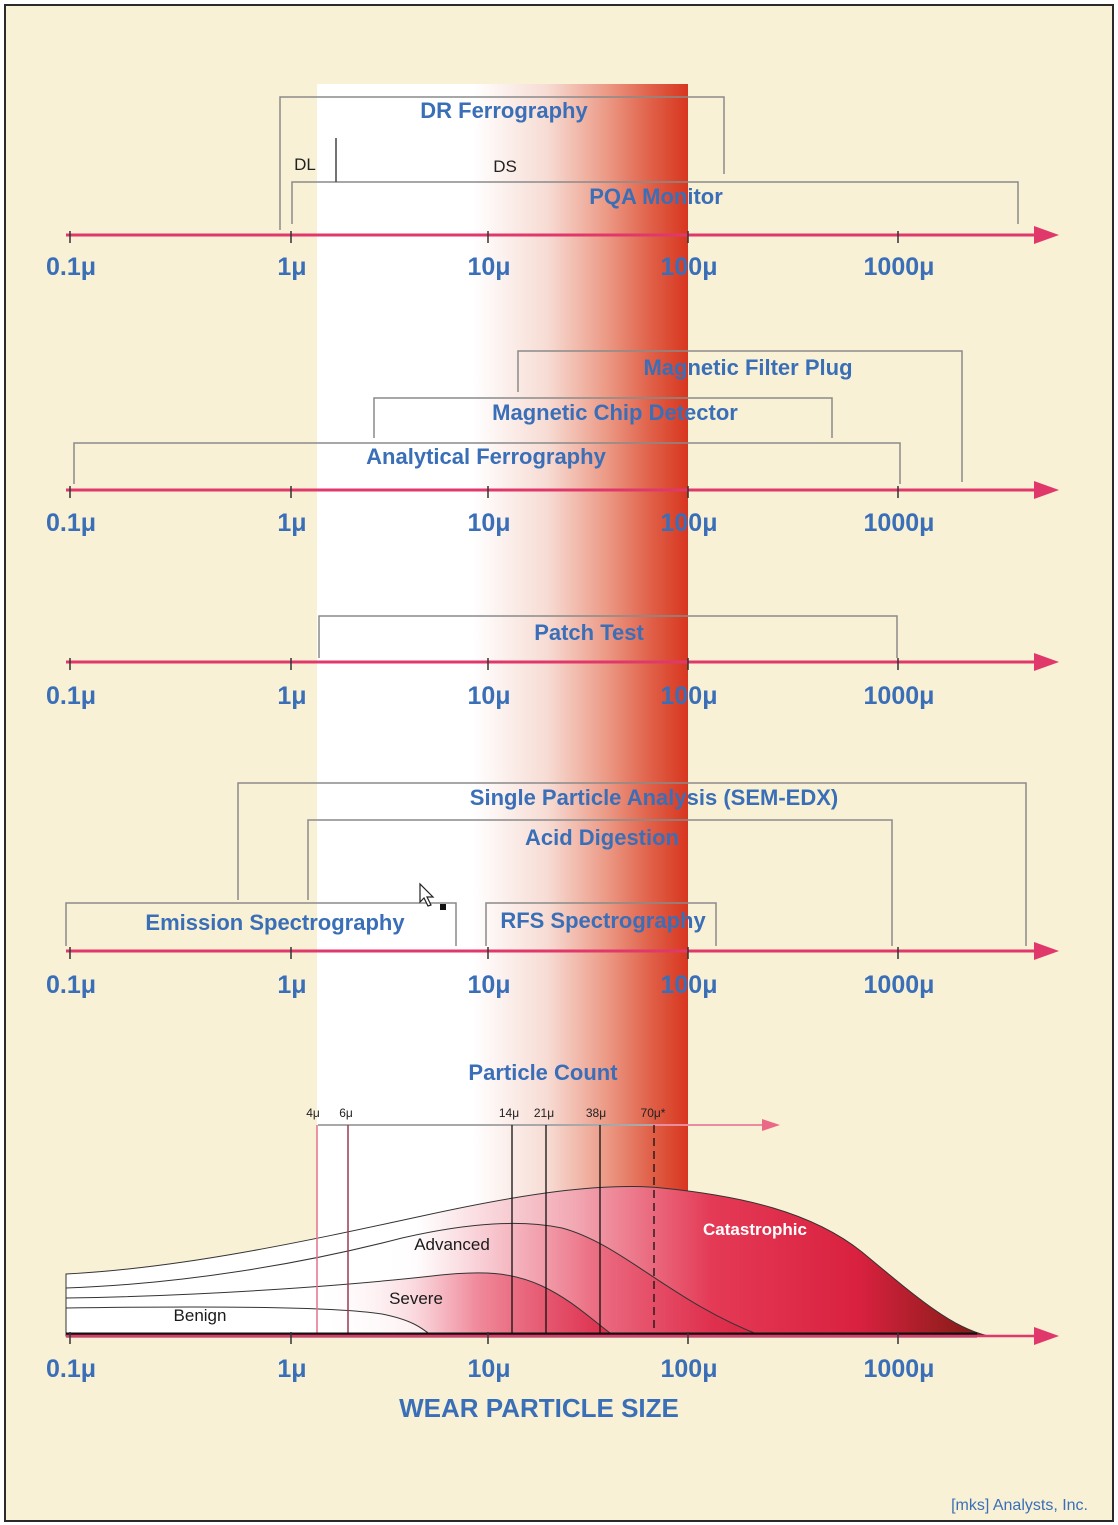 The image size is (1118, 1525). I want to click on analytical-ferrography-bracket, so click(487, 463).